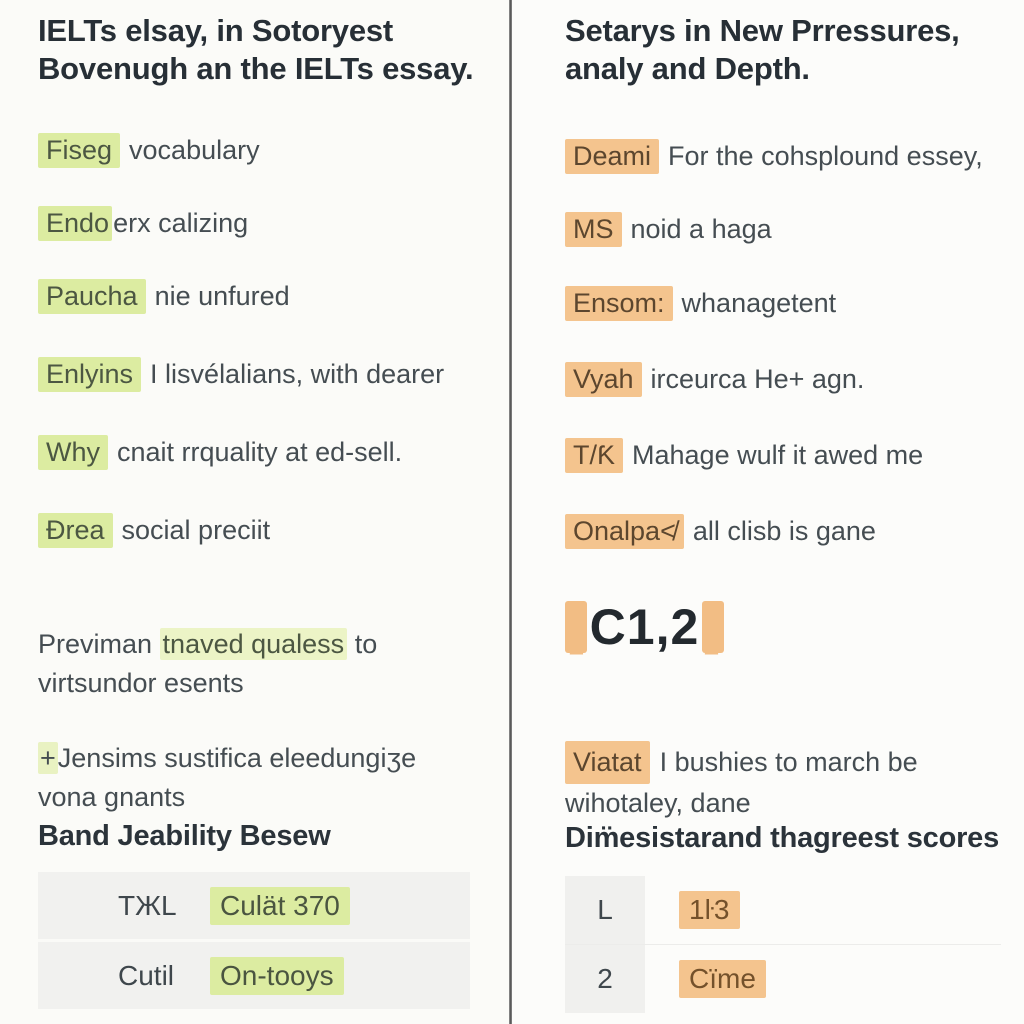  I want to click on item-text: all clisb is gane, so click(784, 531).